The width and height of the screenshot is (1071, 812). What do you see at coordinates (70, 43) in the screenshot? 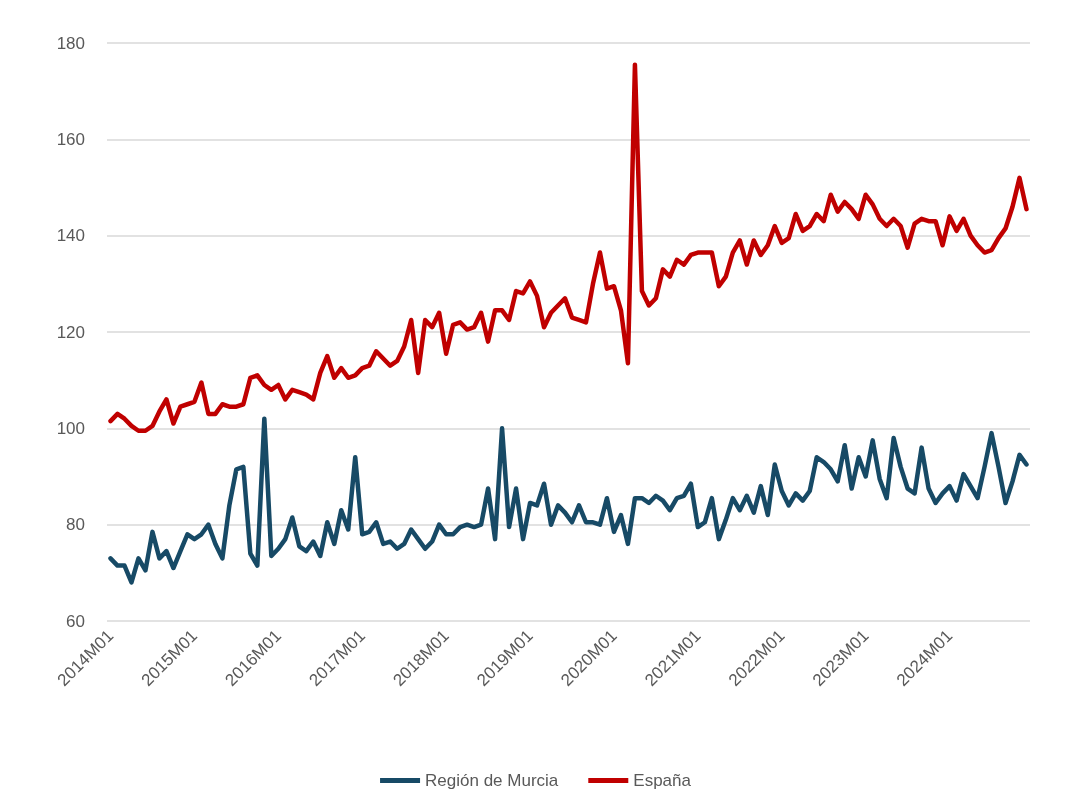
I see `y-tick-label: 180` at bounding box center [70, 43].